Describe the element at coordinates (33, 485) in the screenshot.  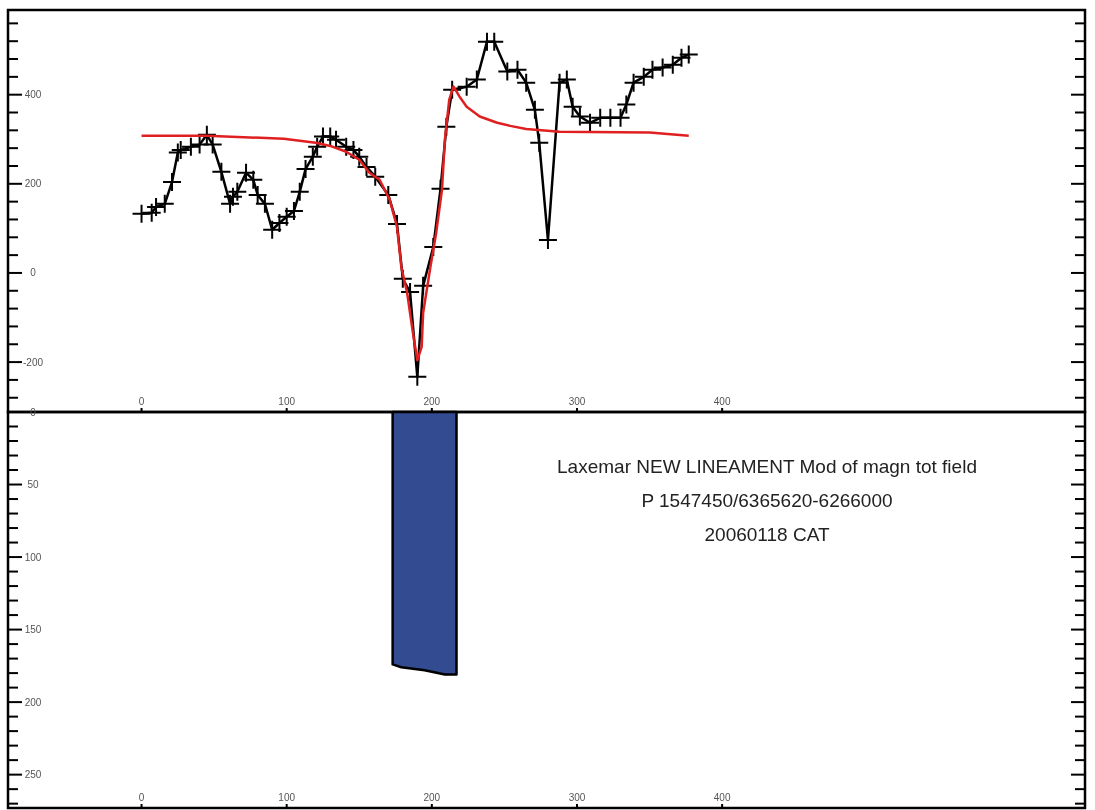
I see `y-tick-label: 50` at that location.